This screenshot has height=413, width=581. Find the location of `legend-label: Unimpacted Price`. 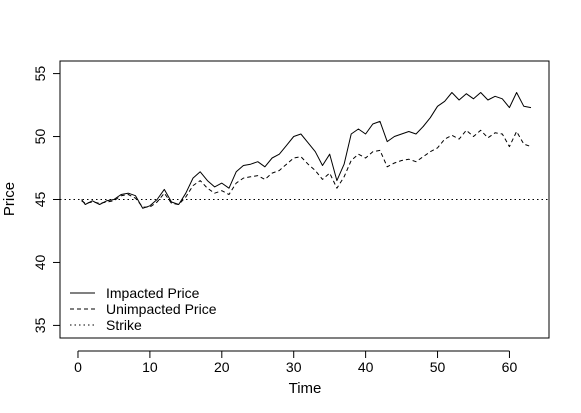

legend-label: Unimpacted Price is located at coordinates (161, 309).